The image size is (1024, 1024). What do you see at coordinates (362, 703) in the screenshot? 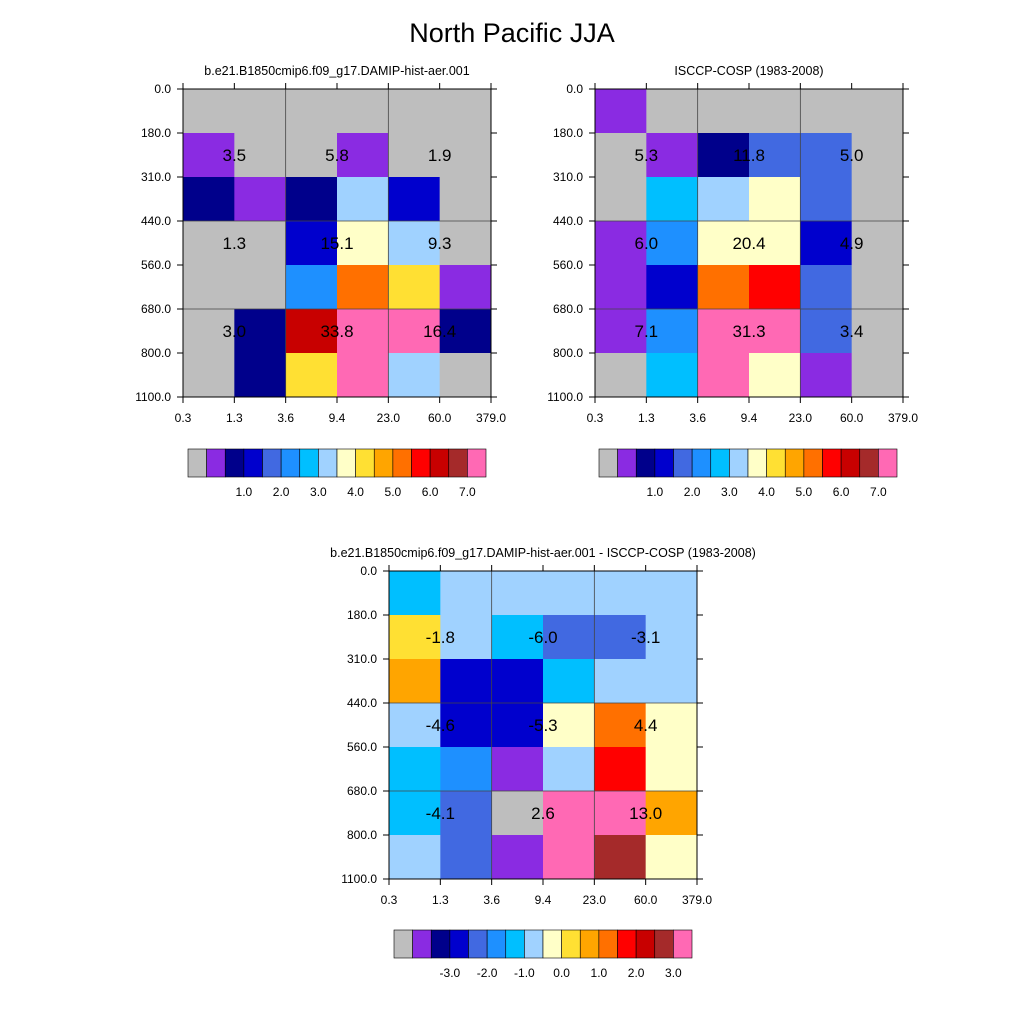
I see `y-tick-label: 440.0` at bounding box center [362, 703].